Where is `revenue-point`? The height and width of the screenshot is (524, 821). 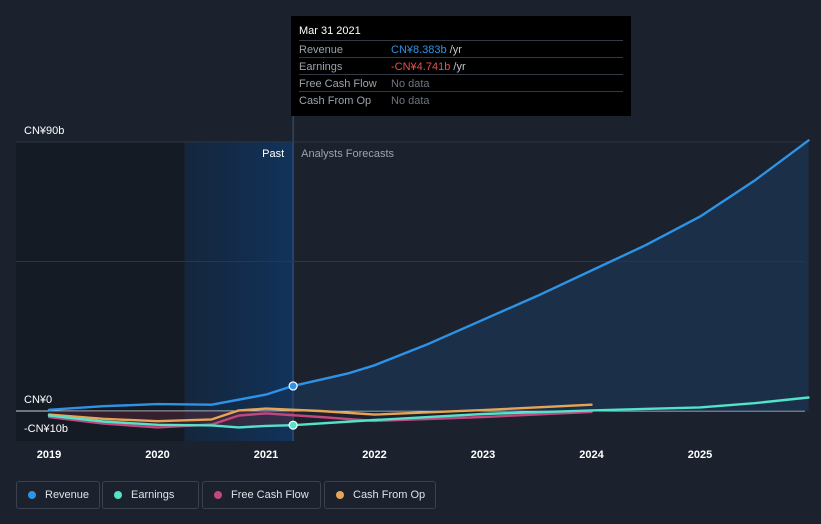 revenue-point is located at coordinates (293, 386).